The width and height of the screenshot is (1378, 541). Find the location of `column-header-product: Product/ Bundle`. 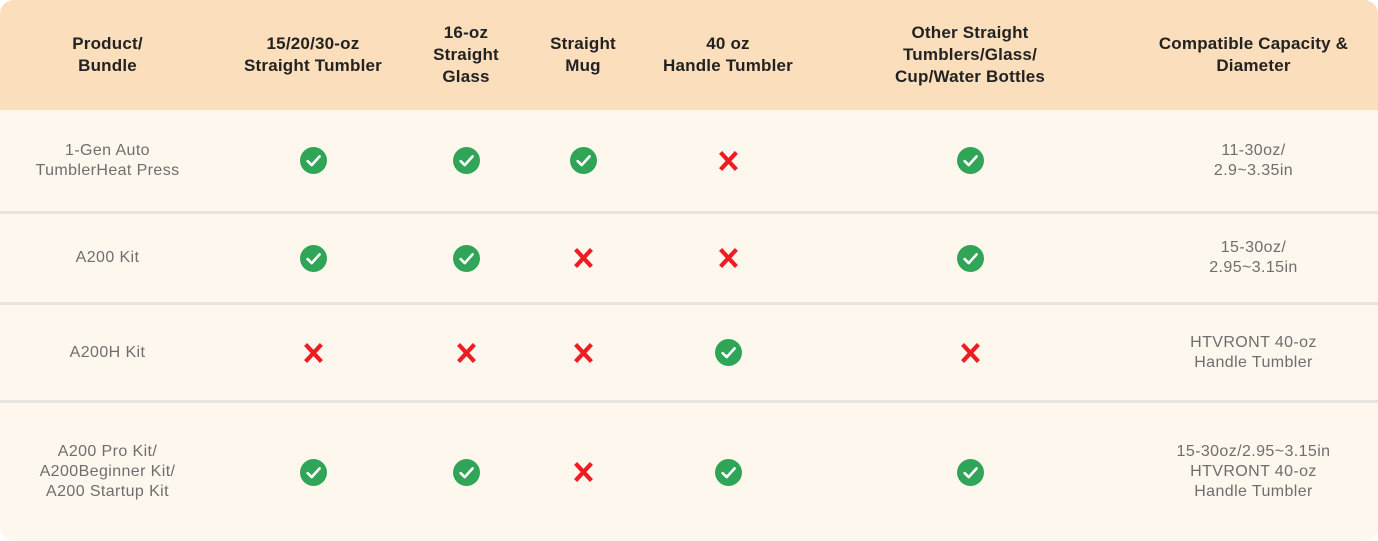

column-header-product: Product/ Bundle is located at coordinates (107, 54).